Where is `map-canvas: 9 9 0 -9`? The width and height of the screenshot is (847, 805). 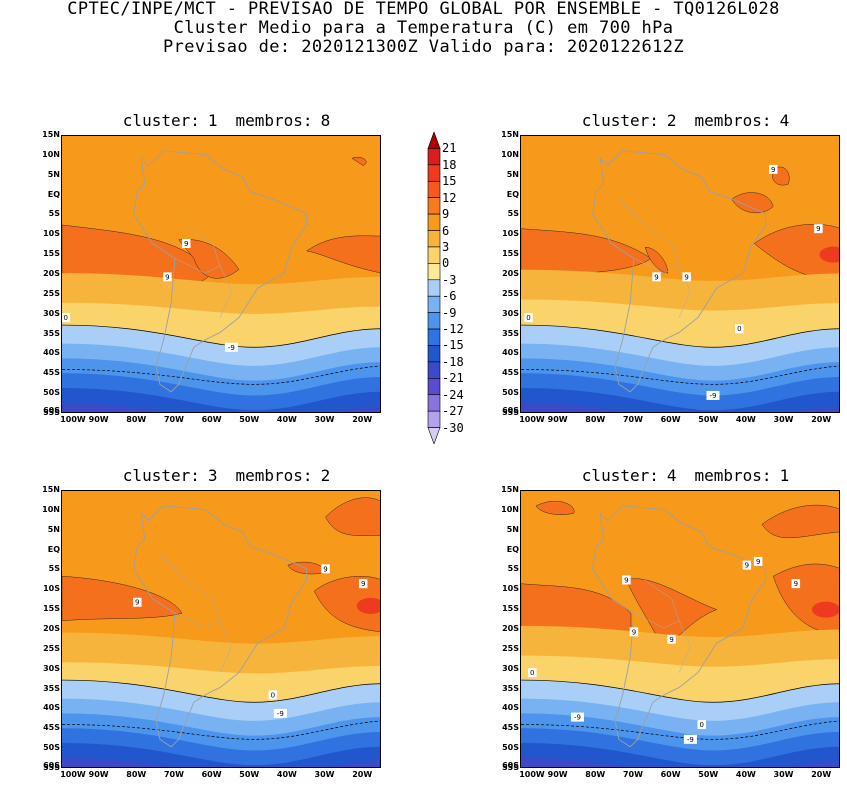 map-canvas: 9 9 0 -9 is located at coordinates (221, 274).